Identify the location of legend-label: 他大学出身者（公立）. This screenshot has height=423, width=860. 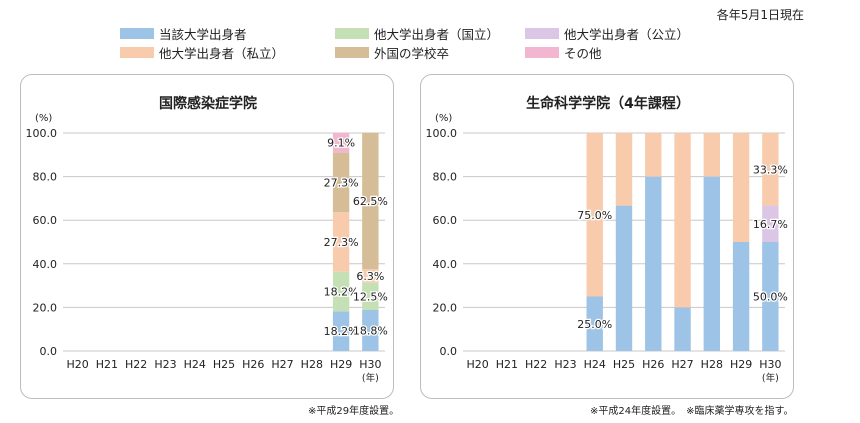
(627, 34).